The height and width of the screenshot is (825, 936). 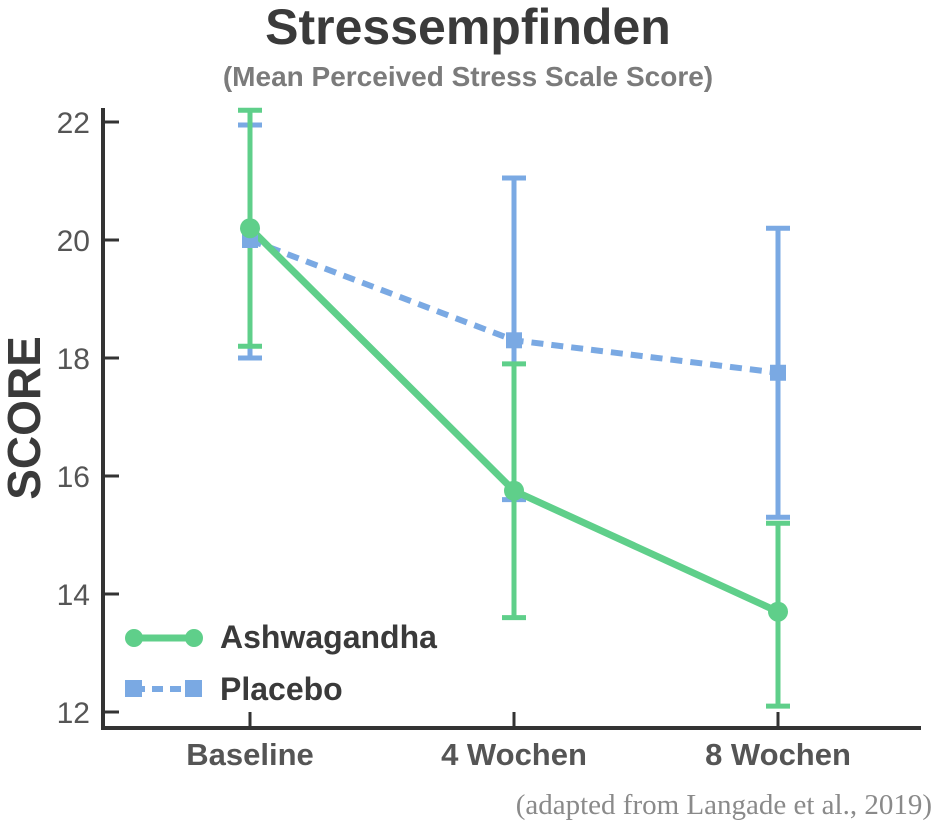 I want to click on legend-label-ashwagandha: Ashwagandha, so click(x=328, y=637).